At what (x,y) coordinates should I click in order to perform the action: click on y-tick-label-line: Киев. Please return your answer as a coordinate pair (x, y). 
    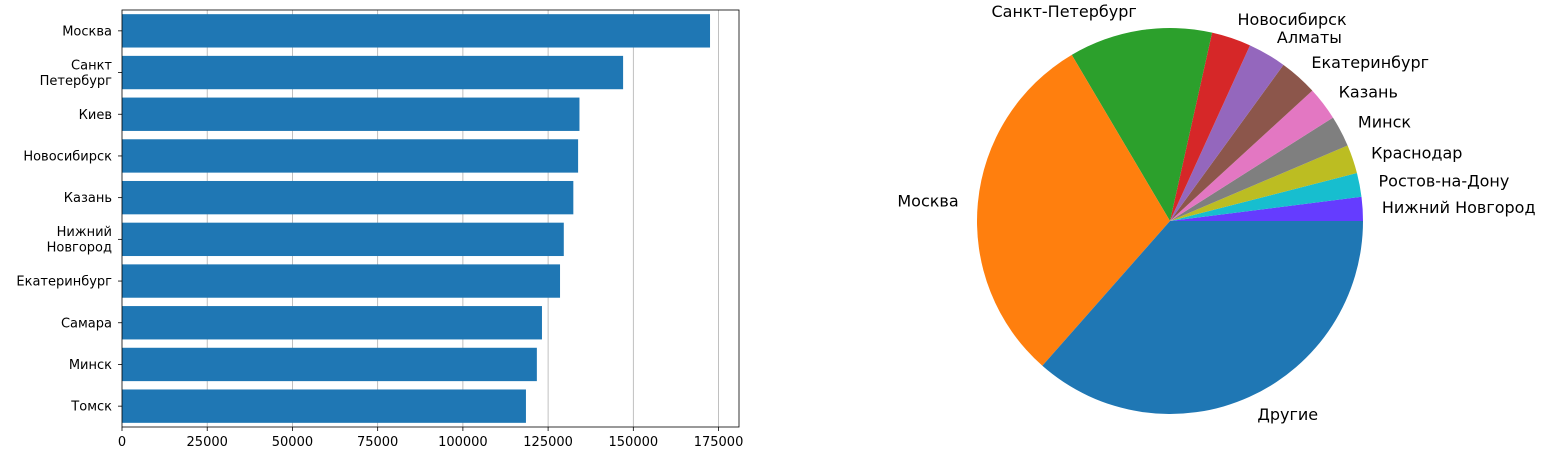
    Looking at the image, I should click on (95, 115).